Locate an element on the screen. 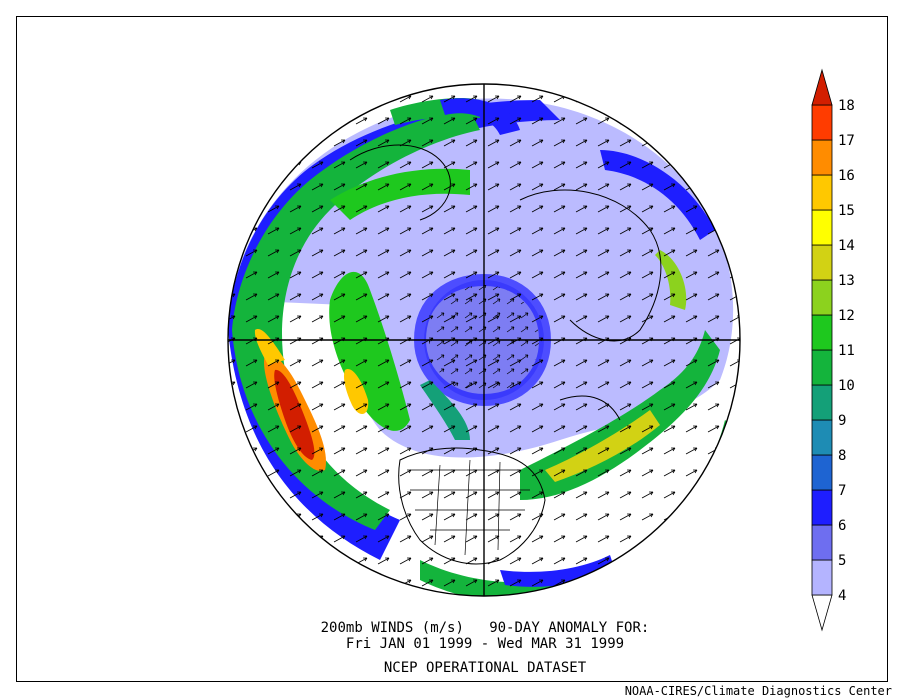 The image size is (904, 699). map-dataset: NCEP OPERATIONAL DATASET is located at coordinates (485, 668).